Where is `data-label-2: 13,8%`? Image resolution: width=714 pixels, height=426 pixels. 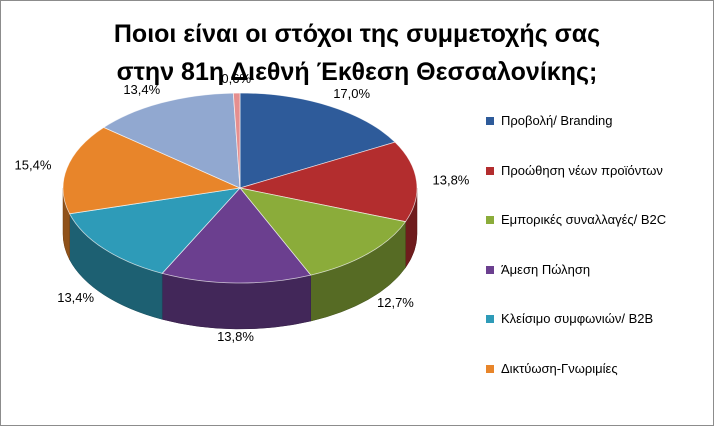 data-label-2: 13,8% is located at coordinates (451, 179).